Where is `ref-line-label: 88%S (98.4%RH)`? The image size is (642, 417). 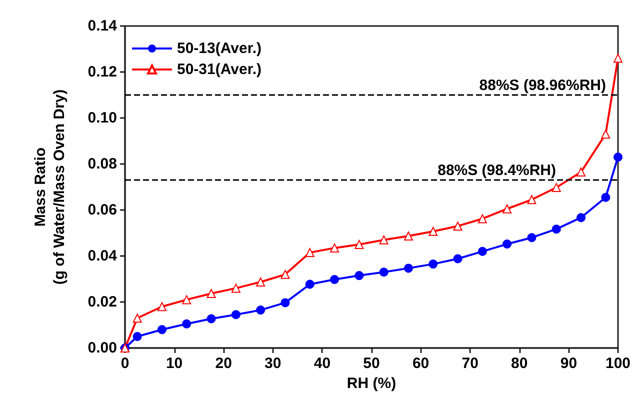
ref-line-label: 88%S (98.4%RH) is located at coordinates (497, 171).